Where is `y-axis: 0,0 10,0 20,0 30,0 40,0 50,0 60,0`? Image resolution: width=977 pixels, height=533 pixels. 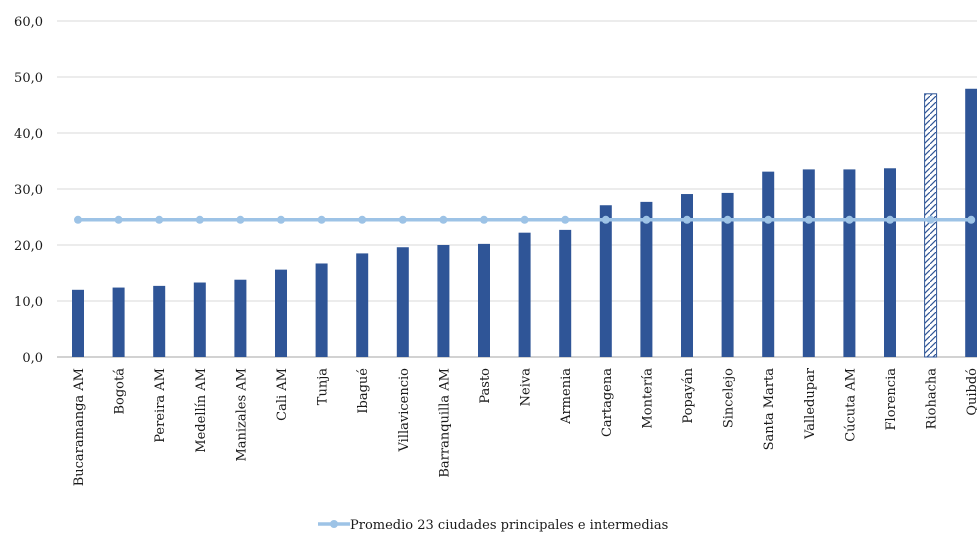
y-axis: 0,0 10,0 20,0 30,0 40,0 50,0 60,0 is located at coordinates (28, 190).